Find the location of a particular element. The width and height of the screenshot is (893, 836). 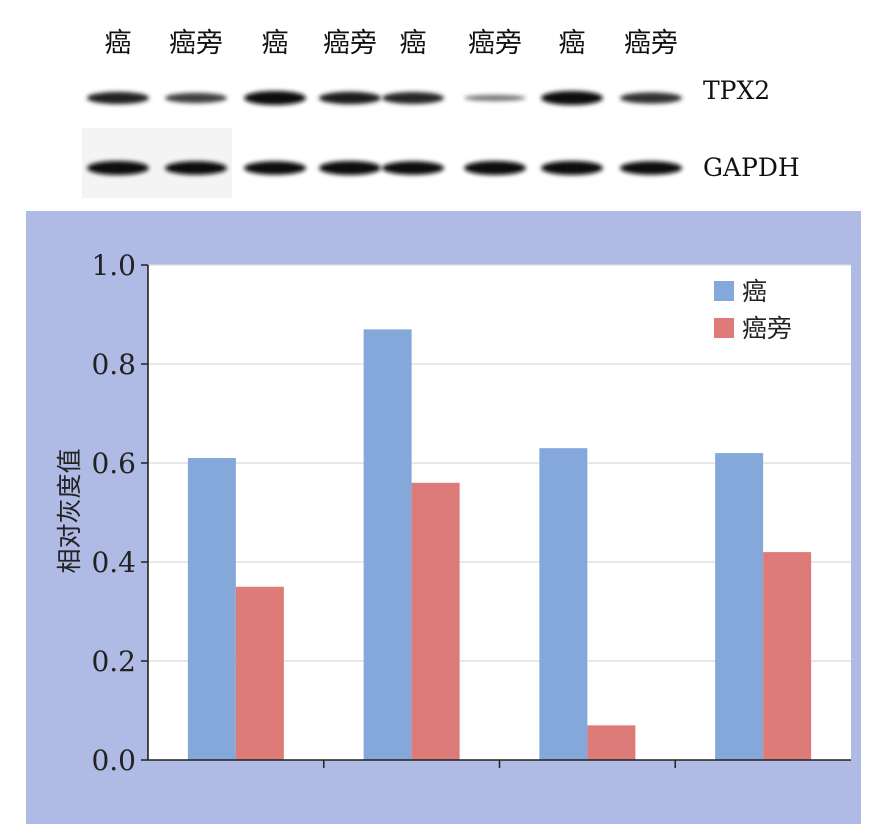

y-tick-label: 0.8 is located at coordinates (113, 364).